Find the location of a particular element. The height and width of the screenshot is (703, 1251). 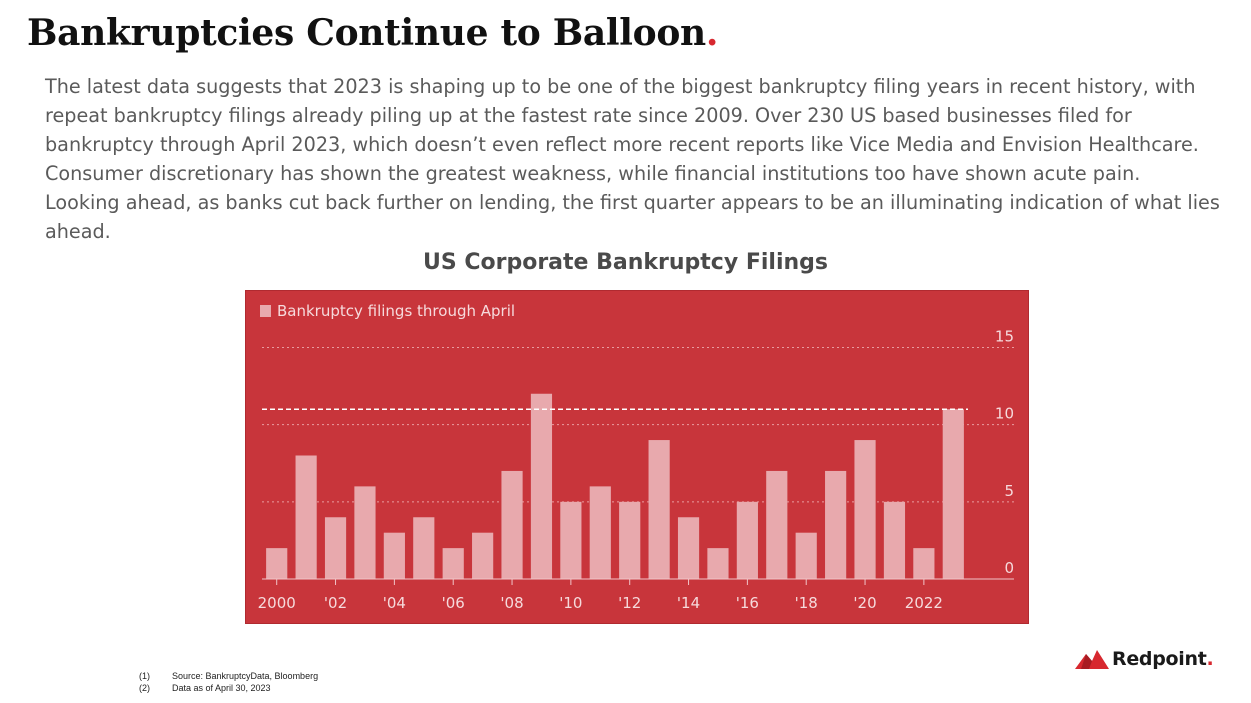

logo-text: Redpoint. is located at coordinates (1163, 659).